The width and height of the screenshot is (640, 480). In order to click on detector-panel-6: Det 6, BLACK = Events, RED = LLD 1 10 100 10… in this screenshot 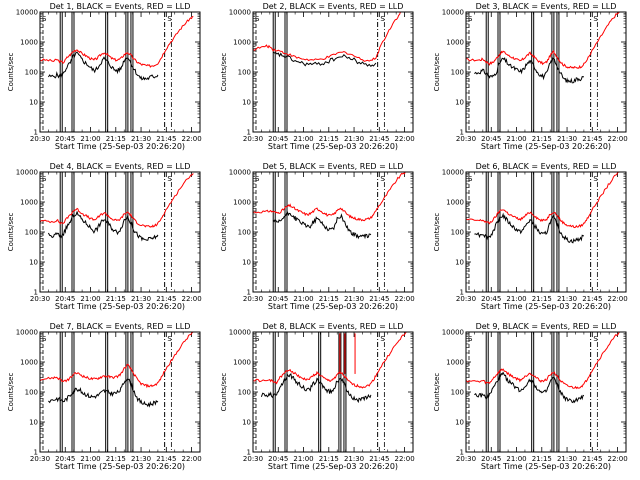, I will do `click(530, 236)`.